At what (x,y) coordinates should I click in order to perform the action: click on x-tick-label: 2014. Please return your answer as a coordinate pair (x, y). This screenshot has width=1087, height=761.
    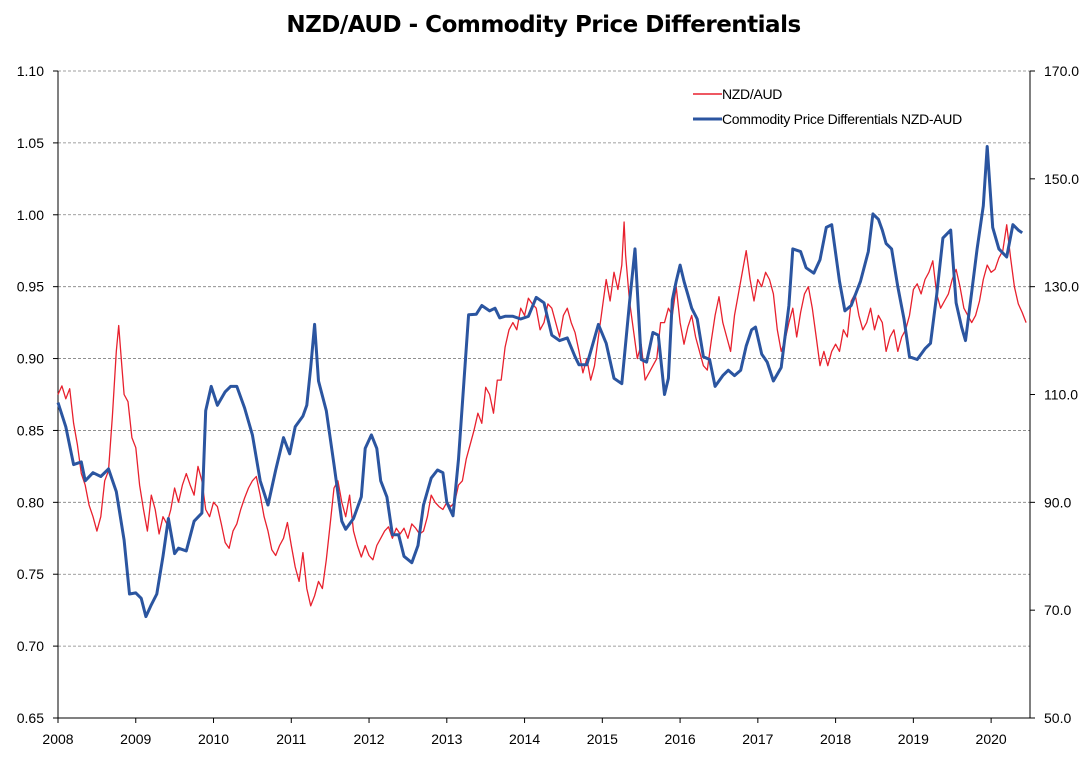
    Looking at the image, I should click on (524, 739).